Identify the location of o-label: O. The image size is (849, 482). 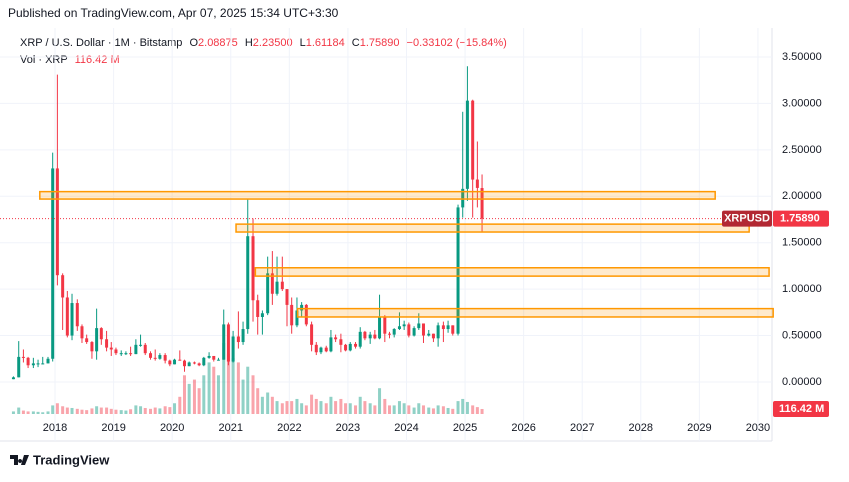
(193, 43).